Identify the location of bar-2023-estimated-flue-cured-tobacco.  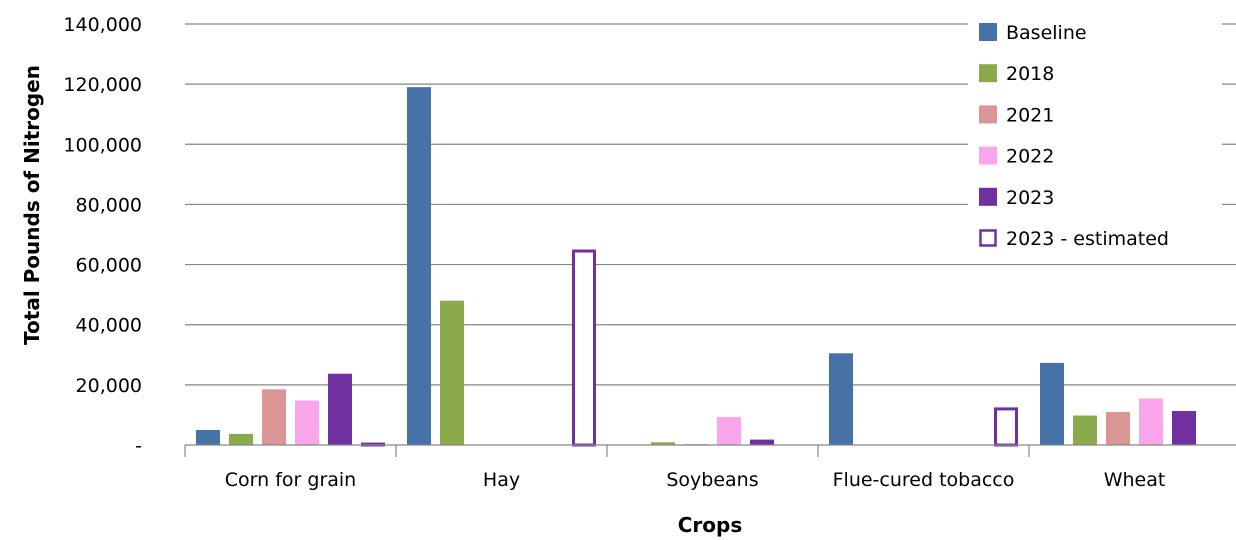
(1006, 427).